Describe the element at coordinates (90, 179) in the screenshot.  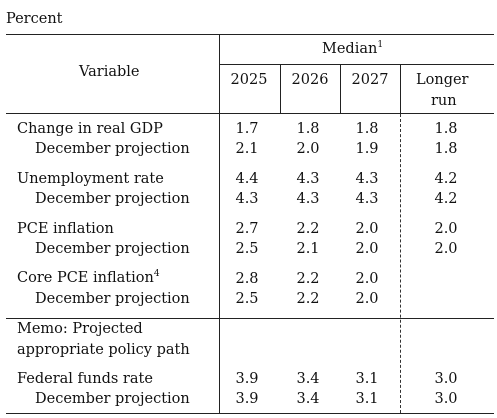
I see `row-label-unemployment: Unemployment rate` at that location.